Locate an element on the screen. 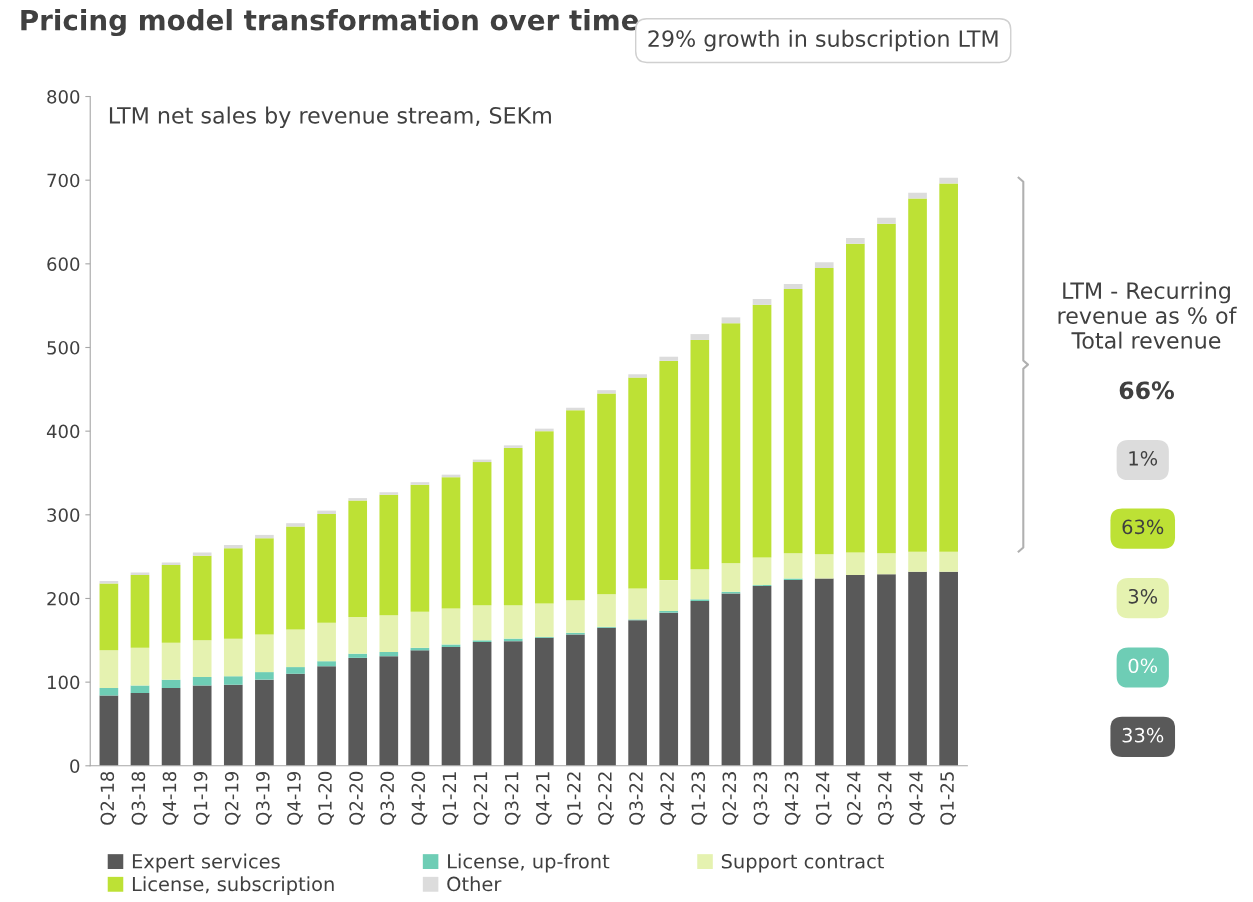 Image resolution: width=1253 pixels, height=902 pixels. text: 66% is located at coordinates (1146, 390).